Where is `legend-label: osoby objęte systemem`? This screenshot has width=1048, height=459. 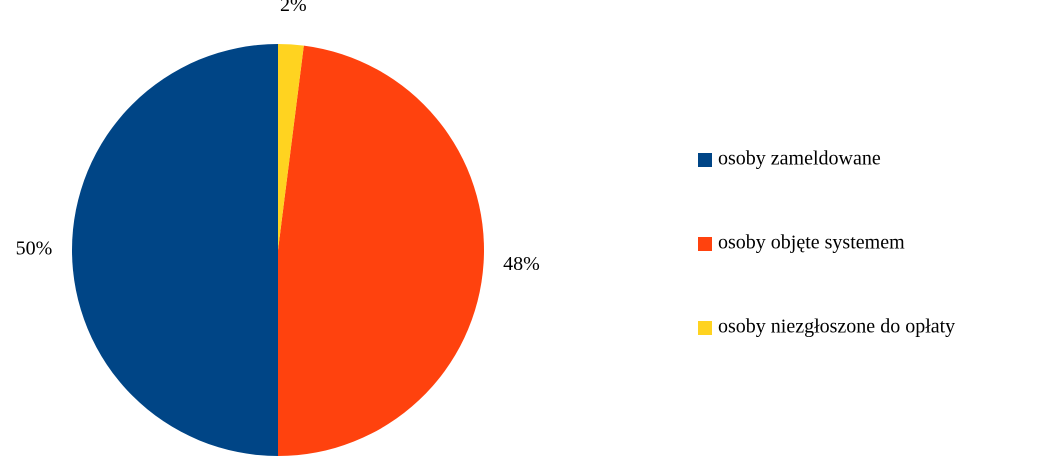 legend-label: osoby objęte systemem is located at coordinates (811, 243).